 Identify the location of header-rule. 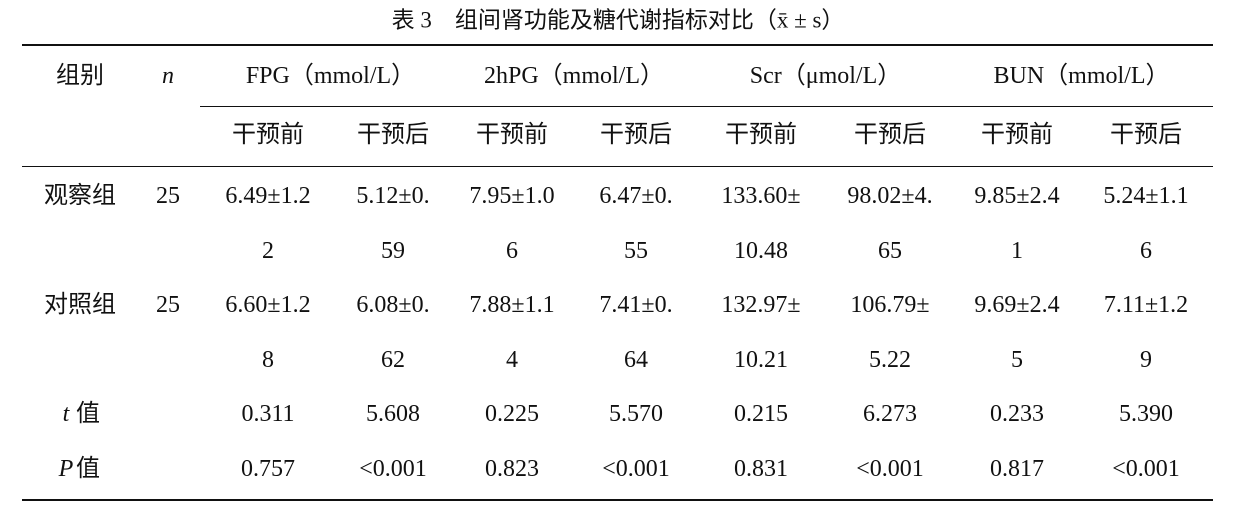
(706, 106).